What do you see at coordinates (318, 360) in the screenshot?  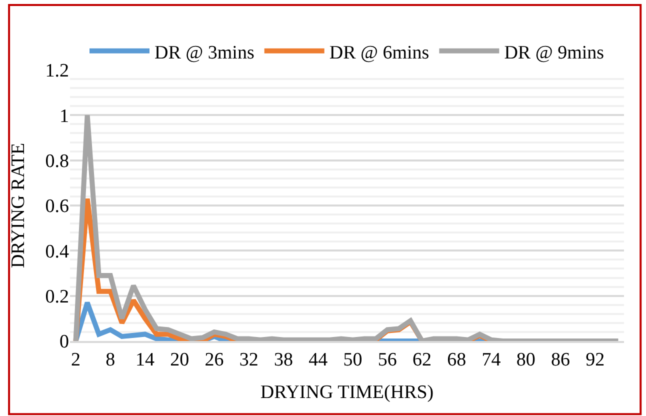 I see `x-tick-label: 44` at bounding box center [318, 360].